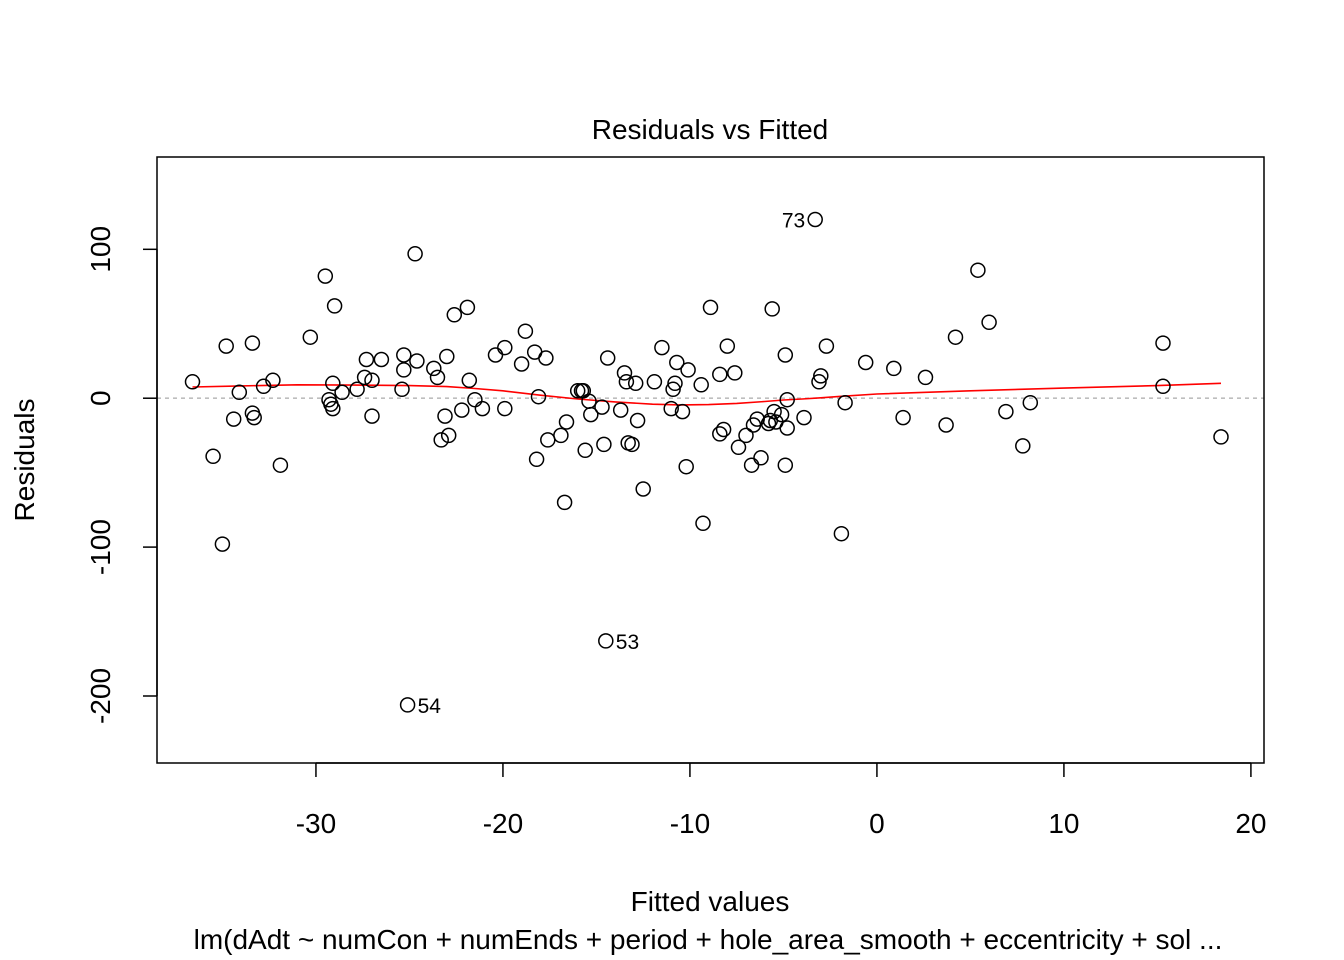  I want to click on x-tick-label: 0, so click(877, 823).